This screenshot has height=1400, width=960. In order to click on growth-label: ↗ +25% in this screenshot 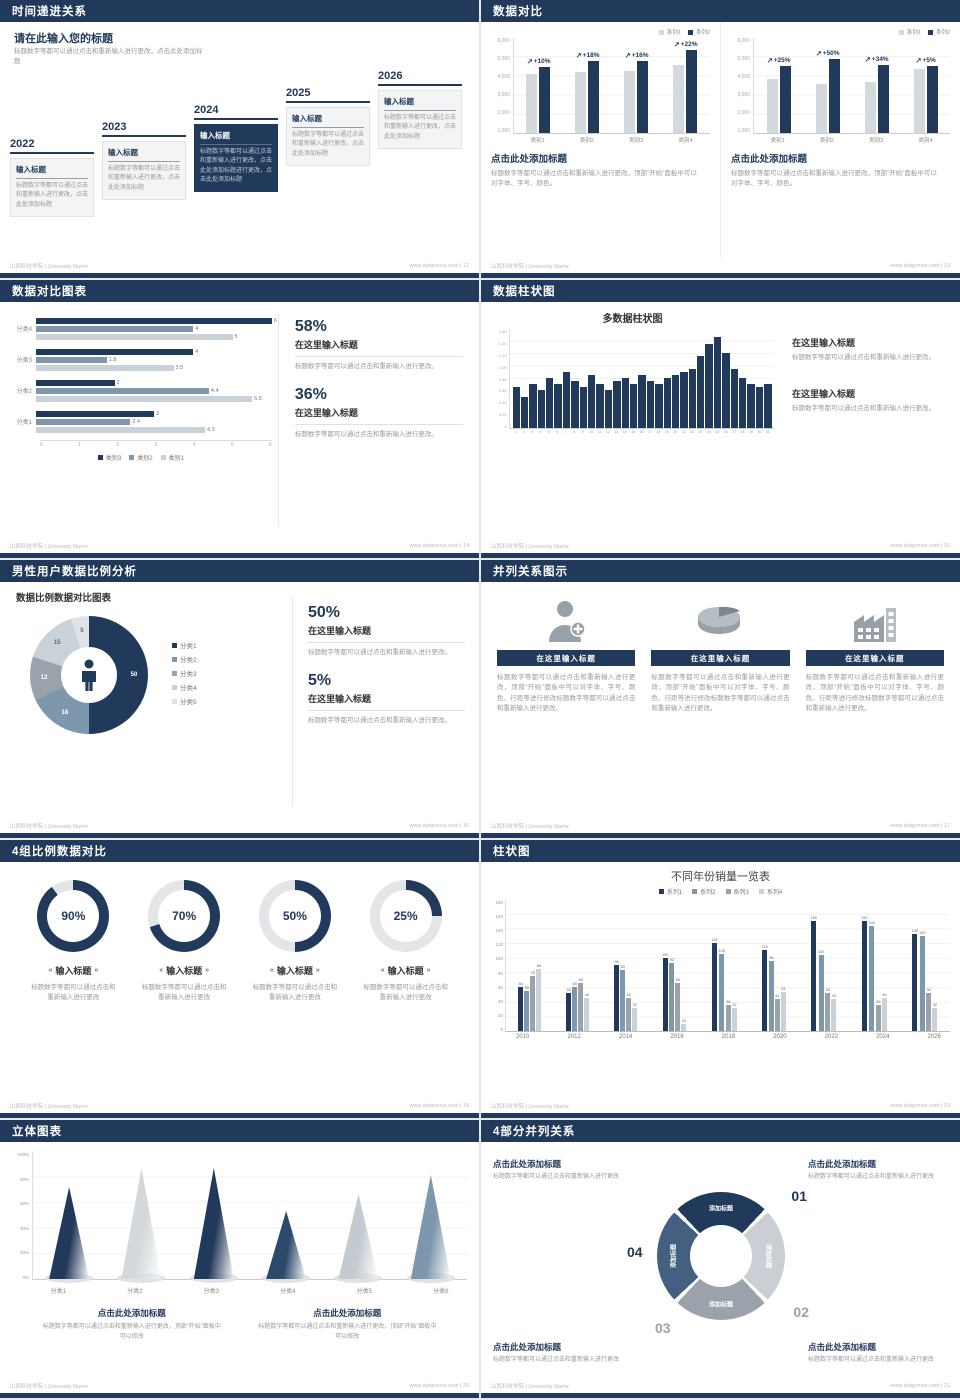, I will do `click(778, 60)`.